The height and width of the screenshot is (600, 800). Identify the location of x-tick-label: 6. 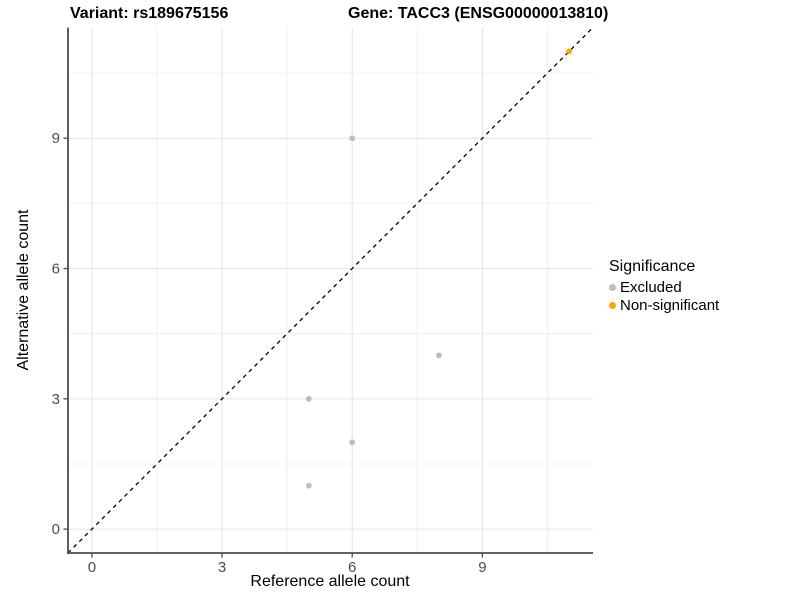
(352, 567).